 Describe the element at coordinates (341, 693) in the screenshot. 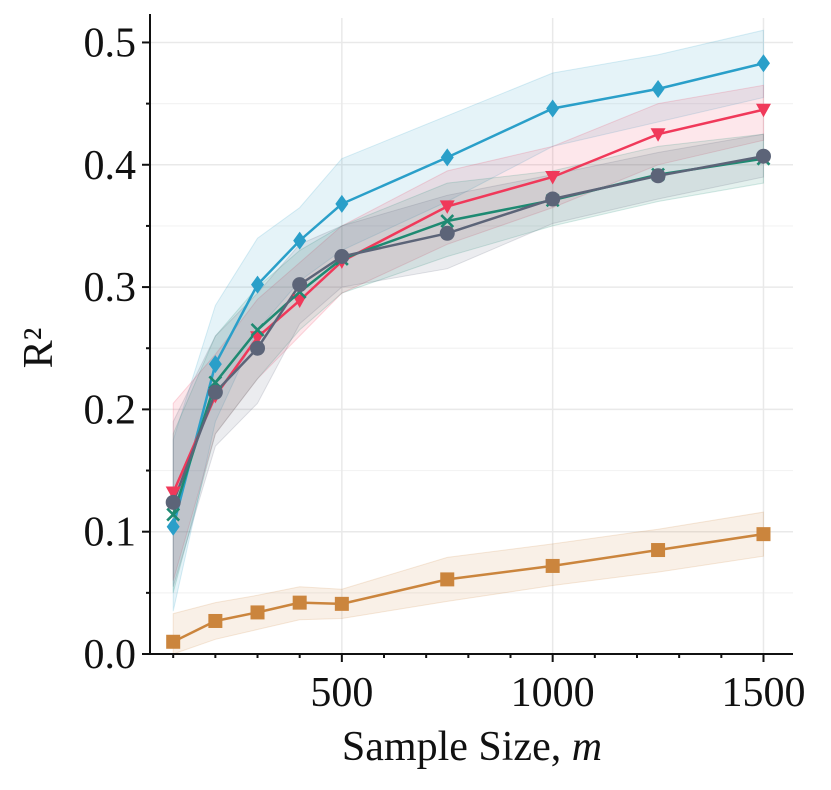

I see `x-tick-label: 500` at that location.